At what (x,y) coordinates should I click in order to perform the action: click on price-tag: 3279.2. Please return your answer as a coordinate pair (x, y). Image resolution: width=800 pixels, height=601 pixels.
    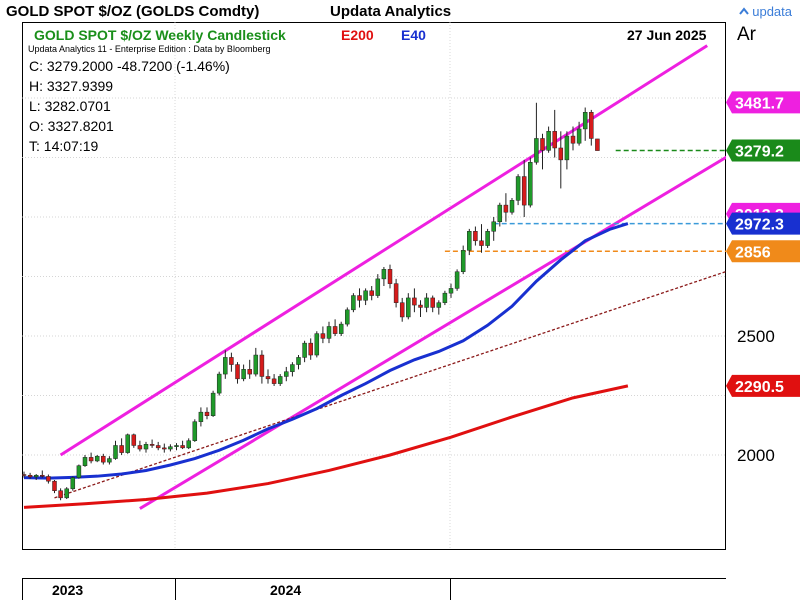
    Looking at the image, I should click on (763, 150).